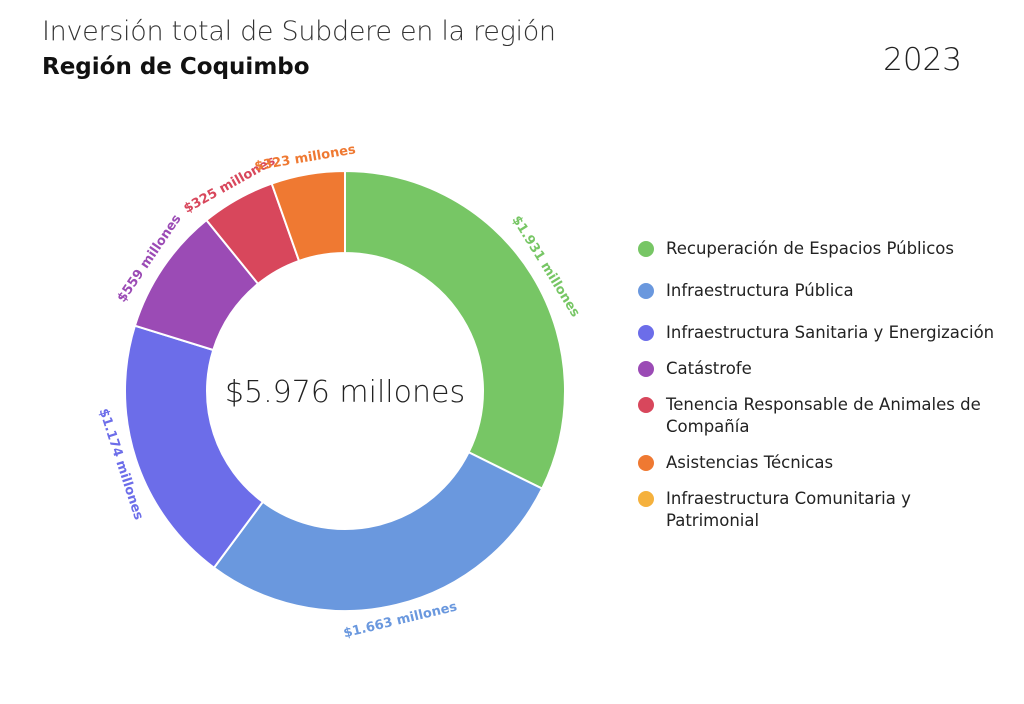 The height and width of the screenshot is (704, 1024). What do you see at coordinates (305, 158) in the screenshot?
I see `data-label-5: $323 millones` at bounding box center [305, 158].